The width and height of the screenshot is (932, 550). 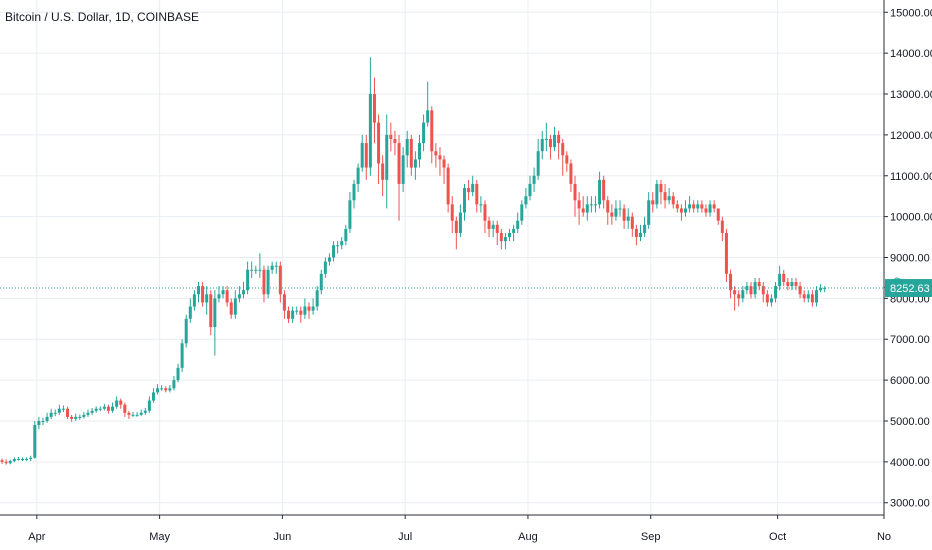 I want to click on x-tick-label: May, so click(x=159, y=537).